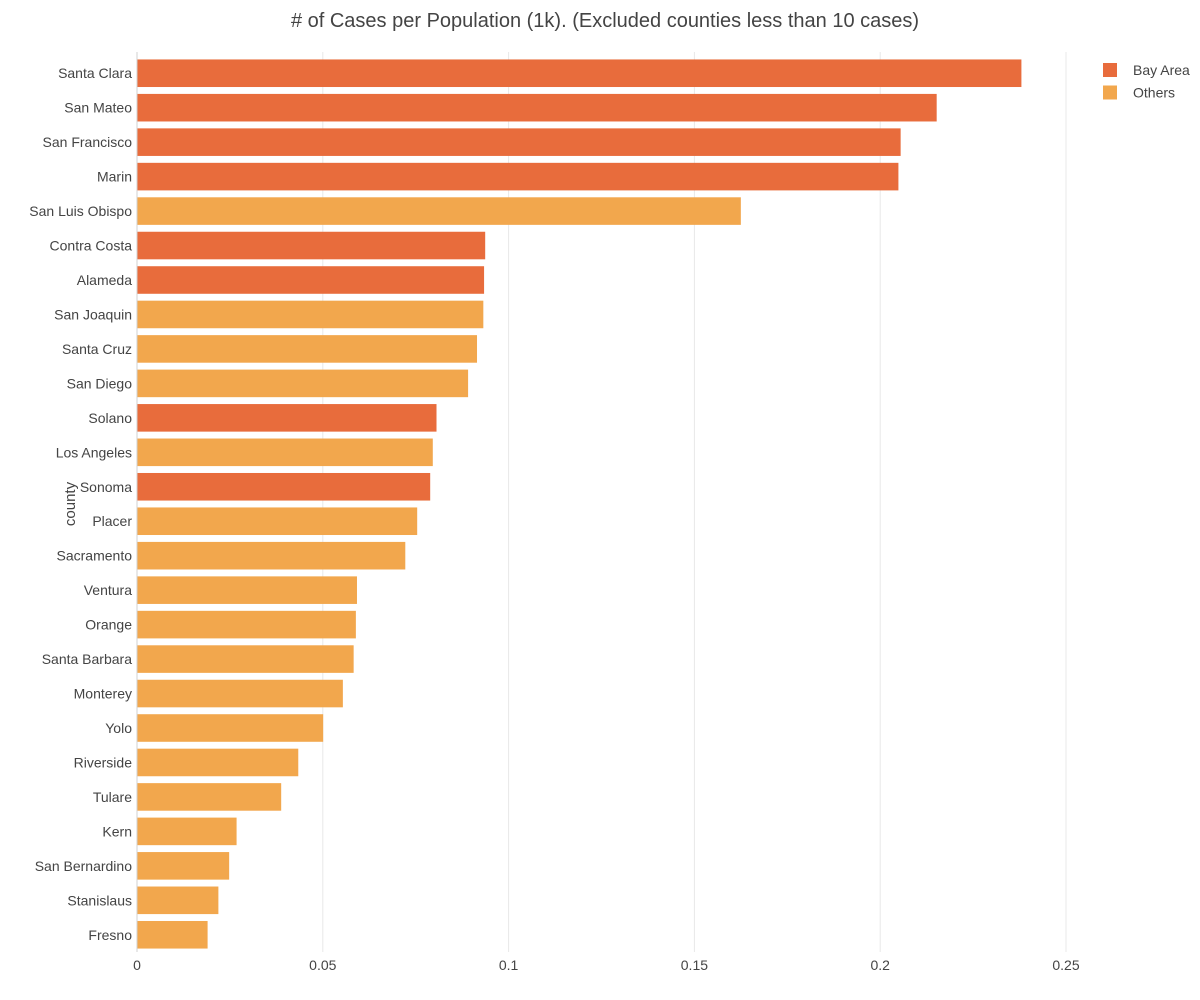  I want to click on y-tick-label: Orange, so click(108, 625).